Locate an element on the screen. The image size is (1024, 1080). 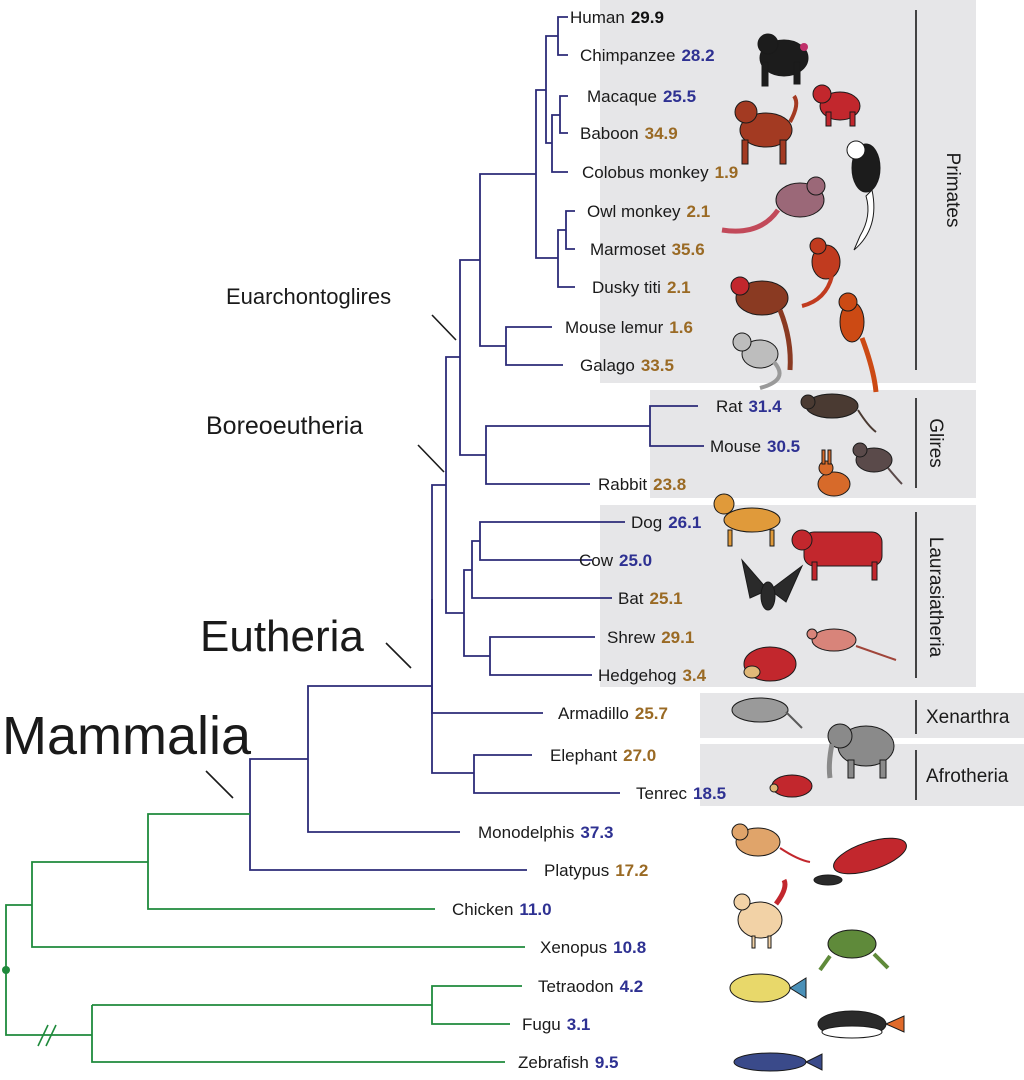
taxon-name: Macaque is located at coordinates (622, 96).